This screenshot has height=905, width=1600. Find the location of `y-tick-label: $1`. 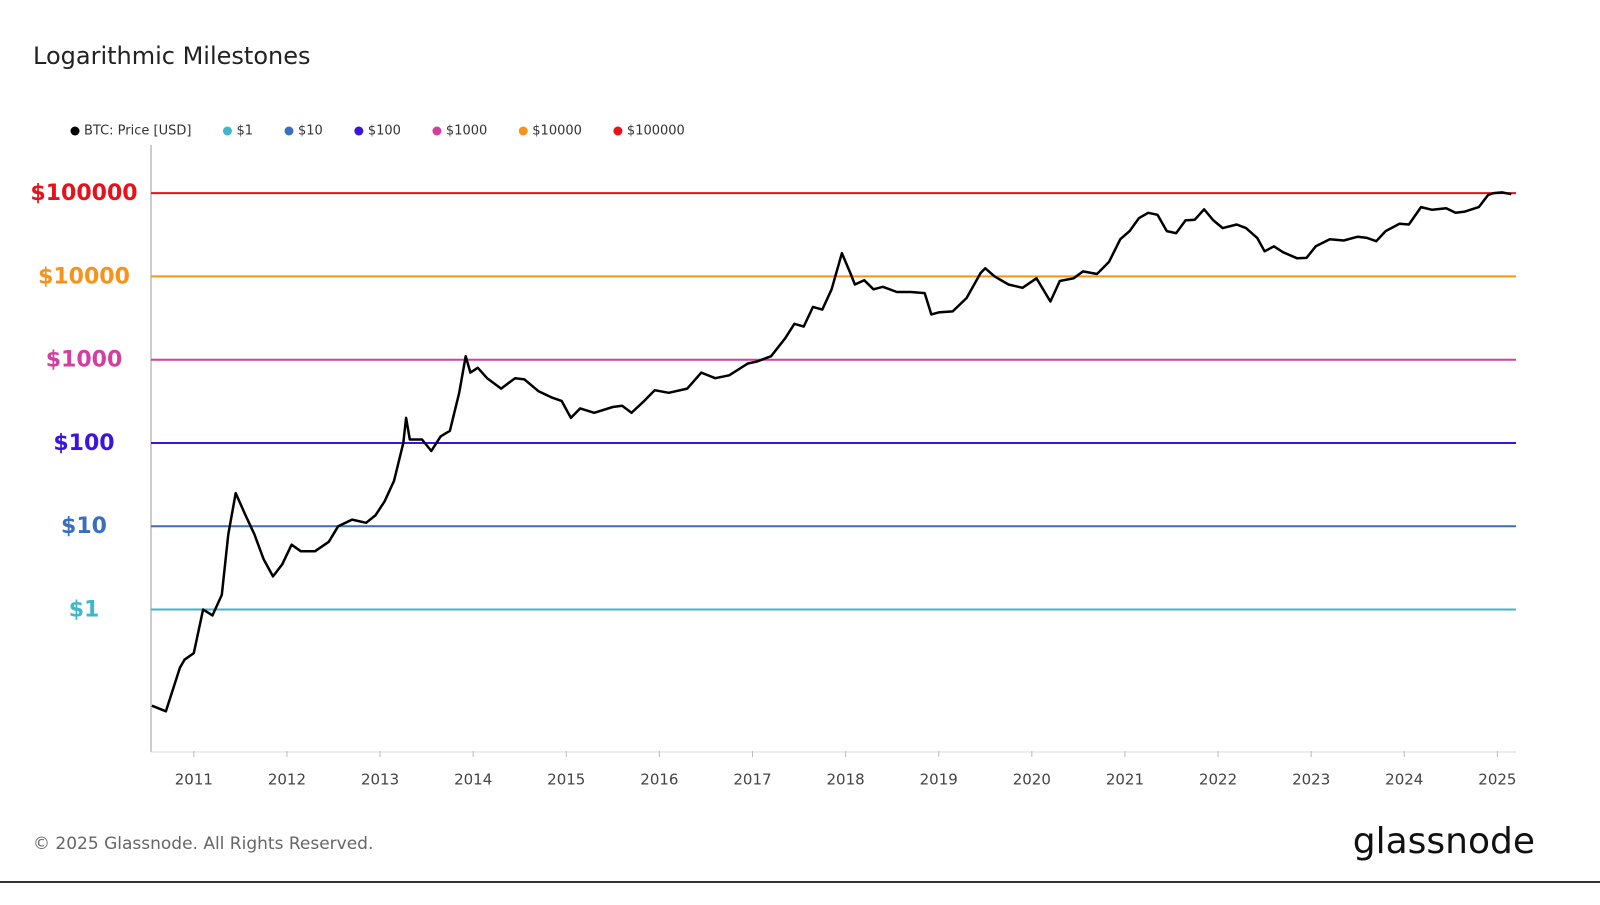

y-tick-label: $1 is located at coordinates (84, 610).